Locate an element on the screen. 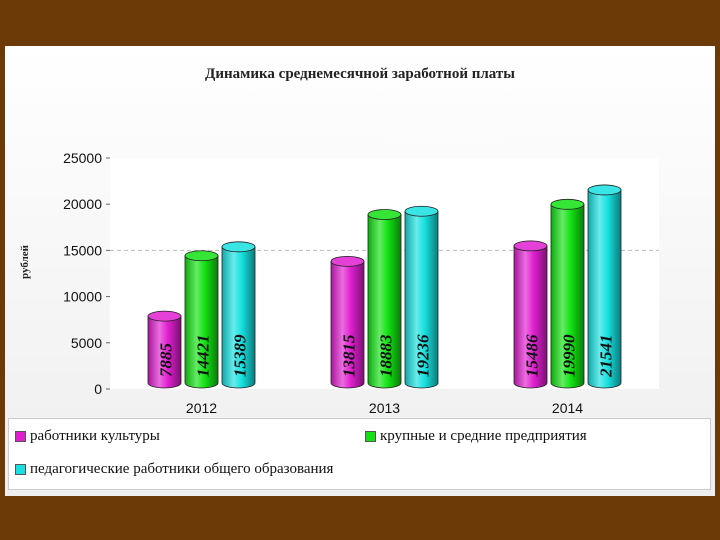  data-label: 7885 is located at coordinates (166, 360).